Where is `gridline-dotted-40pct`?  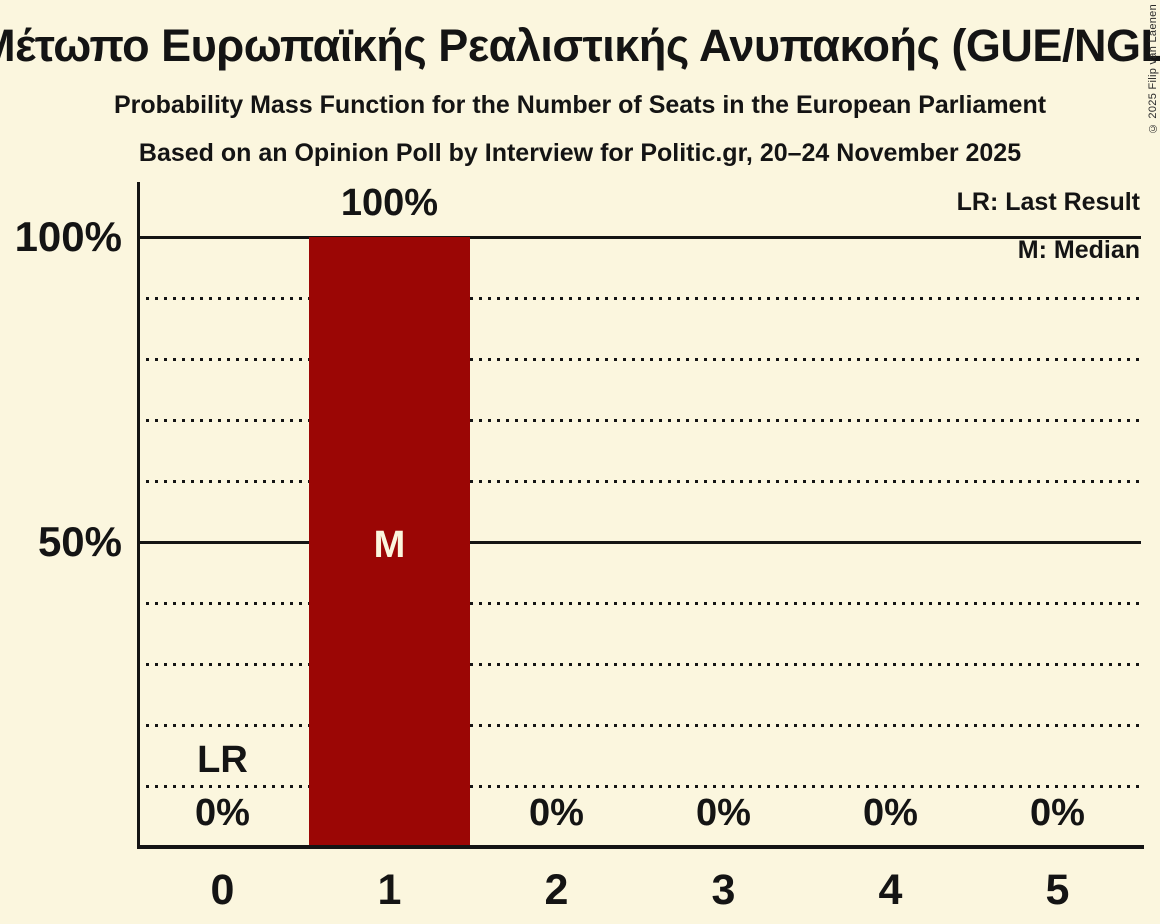
gridline-dotted-40pct is located at coordinates (639, 603).